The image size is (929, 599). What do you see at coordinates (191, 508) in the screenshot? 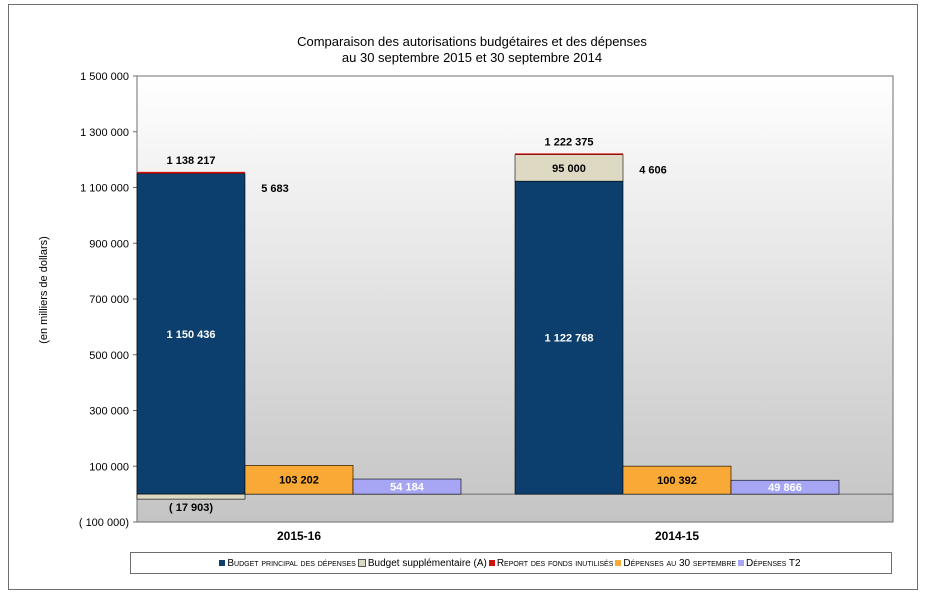
I see `data-label-budget-supplementaire: ( 17 903)` at bounding box center [191, 508].